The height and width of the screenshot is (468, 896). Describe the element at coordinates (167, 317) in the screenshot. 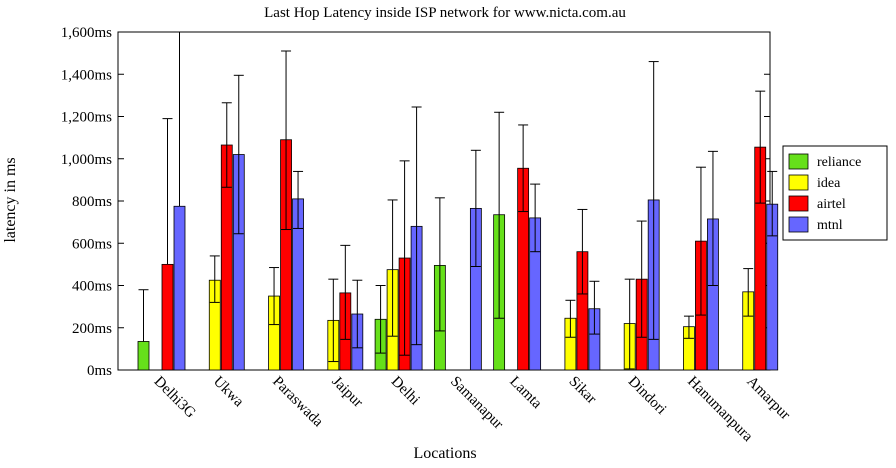

I see `bar-airtel-delhi3g` at that location.